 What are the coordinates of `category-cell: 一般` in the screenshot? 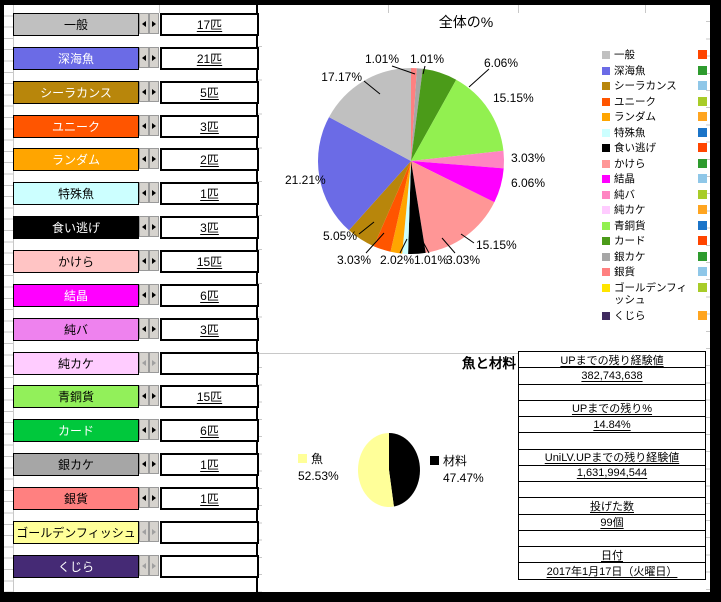 It's located at (76, 24).